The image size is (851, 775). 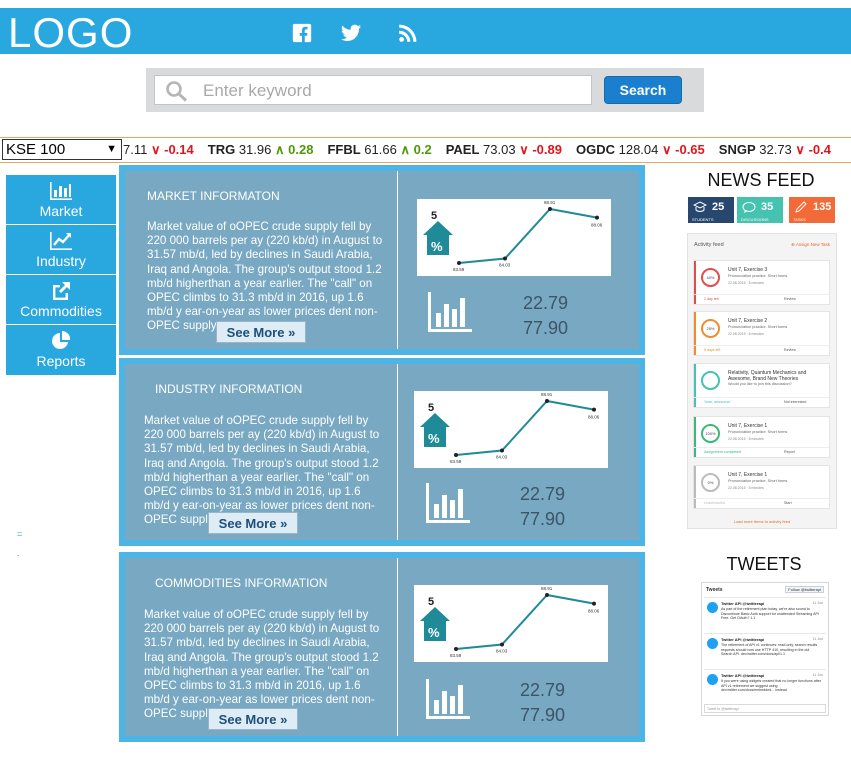 What do you see at coordinates (710, 277) in the screenshot?
I see `progress-percent: 40%` at bounding box center [710, 277].